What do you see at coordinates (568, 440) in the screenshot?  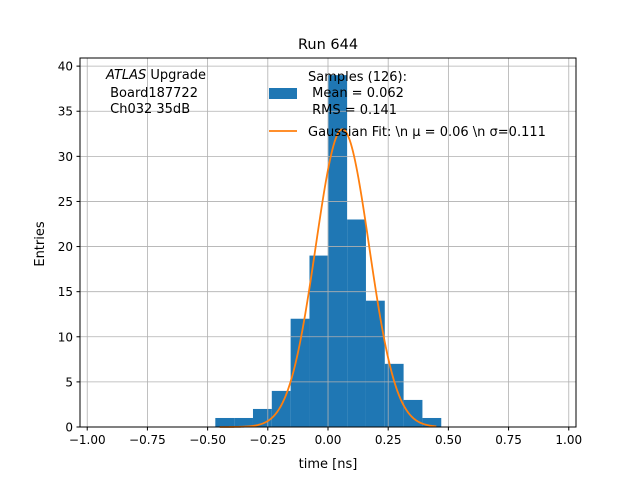 I see `x-tick-label: 1.00` at bounding box center [568, 440].